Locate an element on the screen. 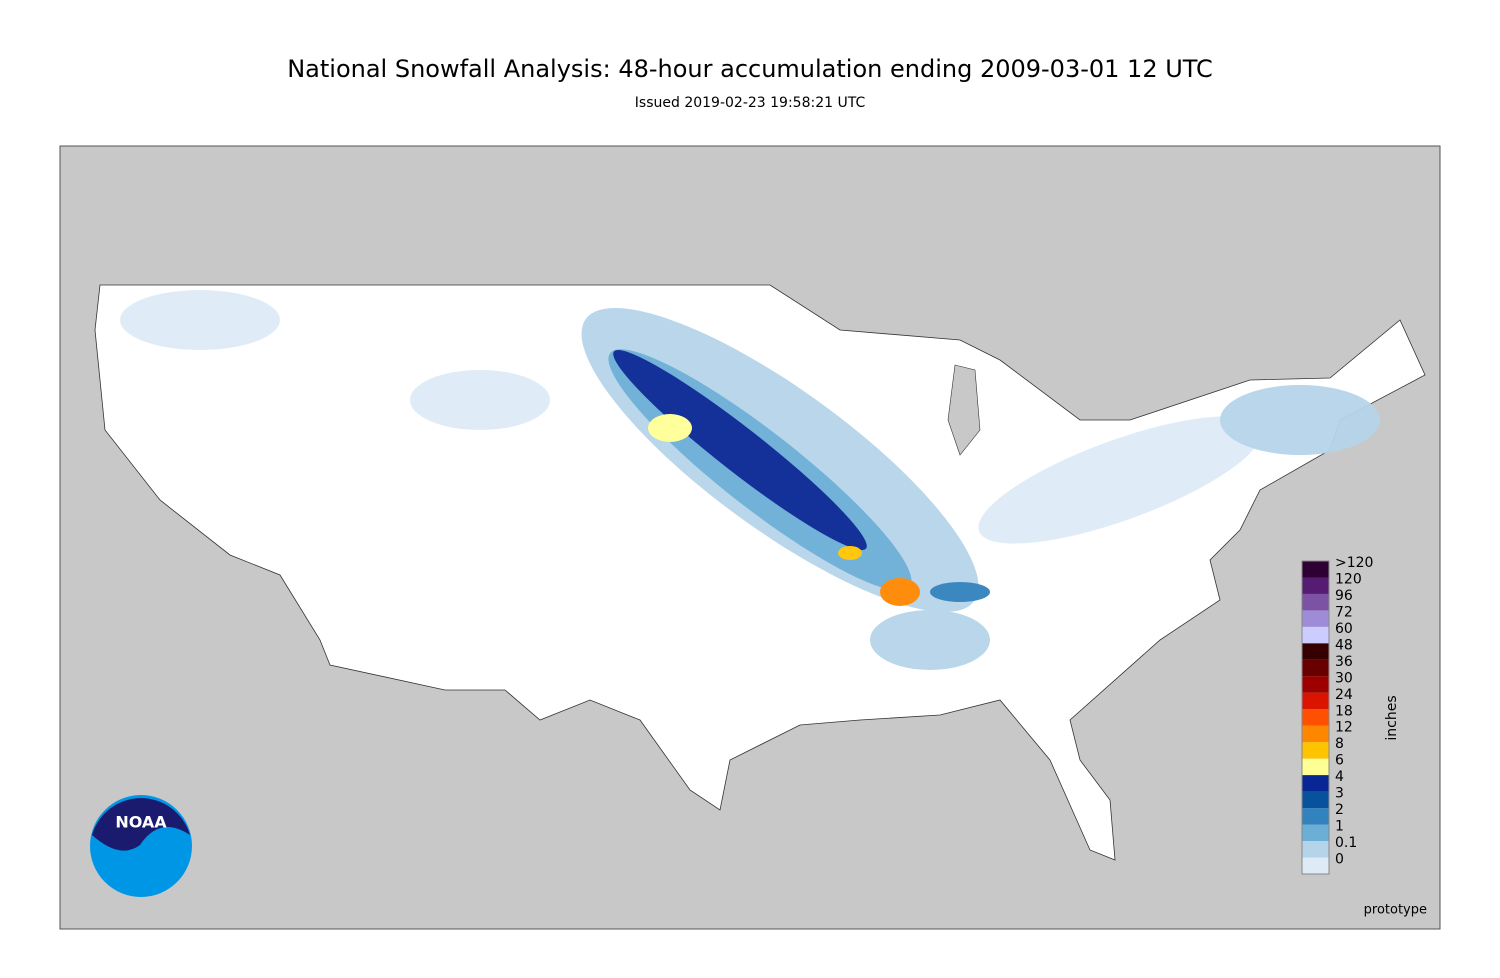  lake-michigan is located at coordinates (964, 410).